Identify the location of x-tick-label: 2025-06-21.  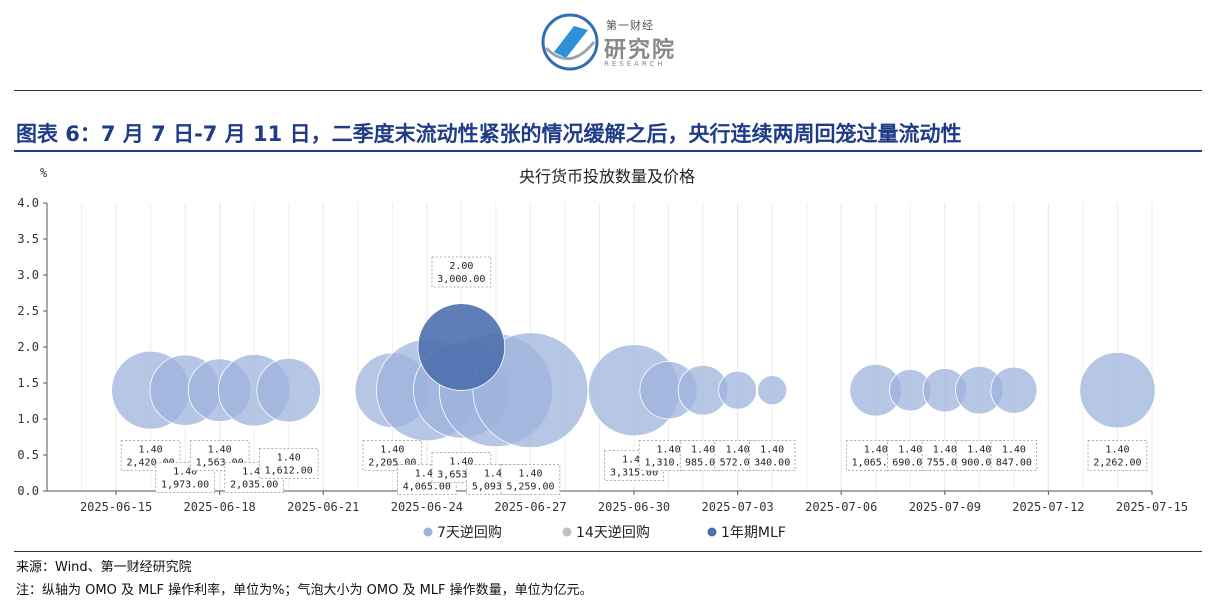
(323, 507).